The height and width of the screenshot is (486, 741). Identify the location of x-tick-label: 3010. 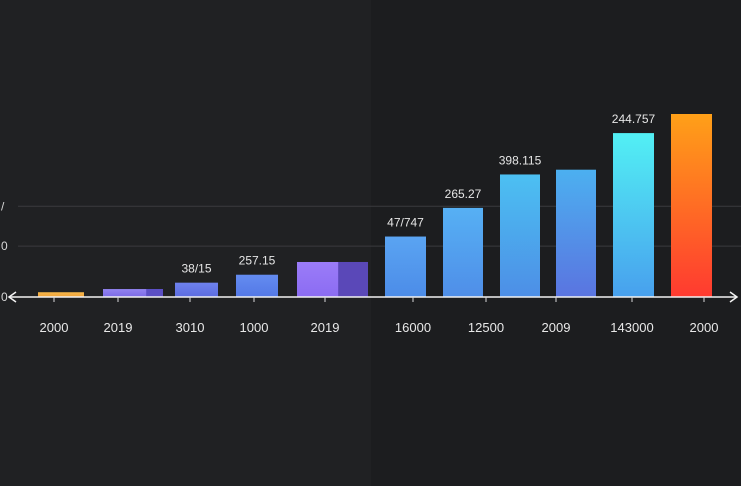
(190, 327).